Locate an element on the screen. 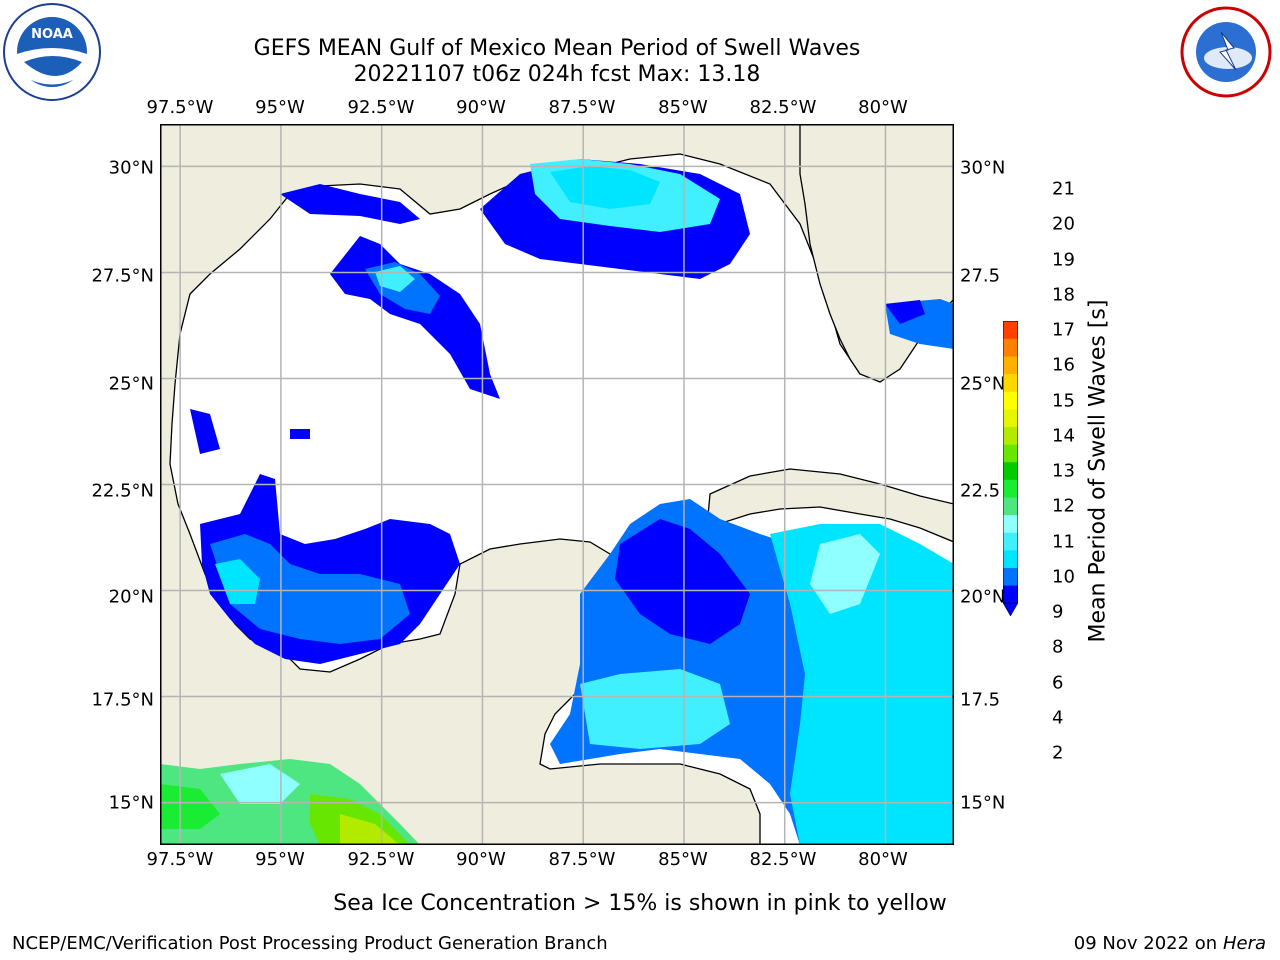 The height and width of the screenshot is (960, 1280). lat-tick-label: 17.5°N is located at coordinates (122, 700).